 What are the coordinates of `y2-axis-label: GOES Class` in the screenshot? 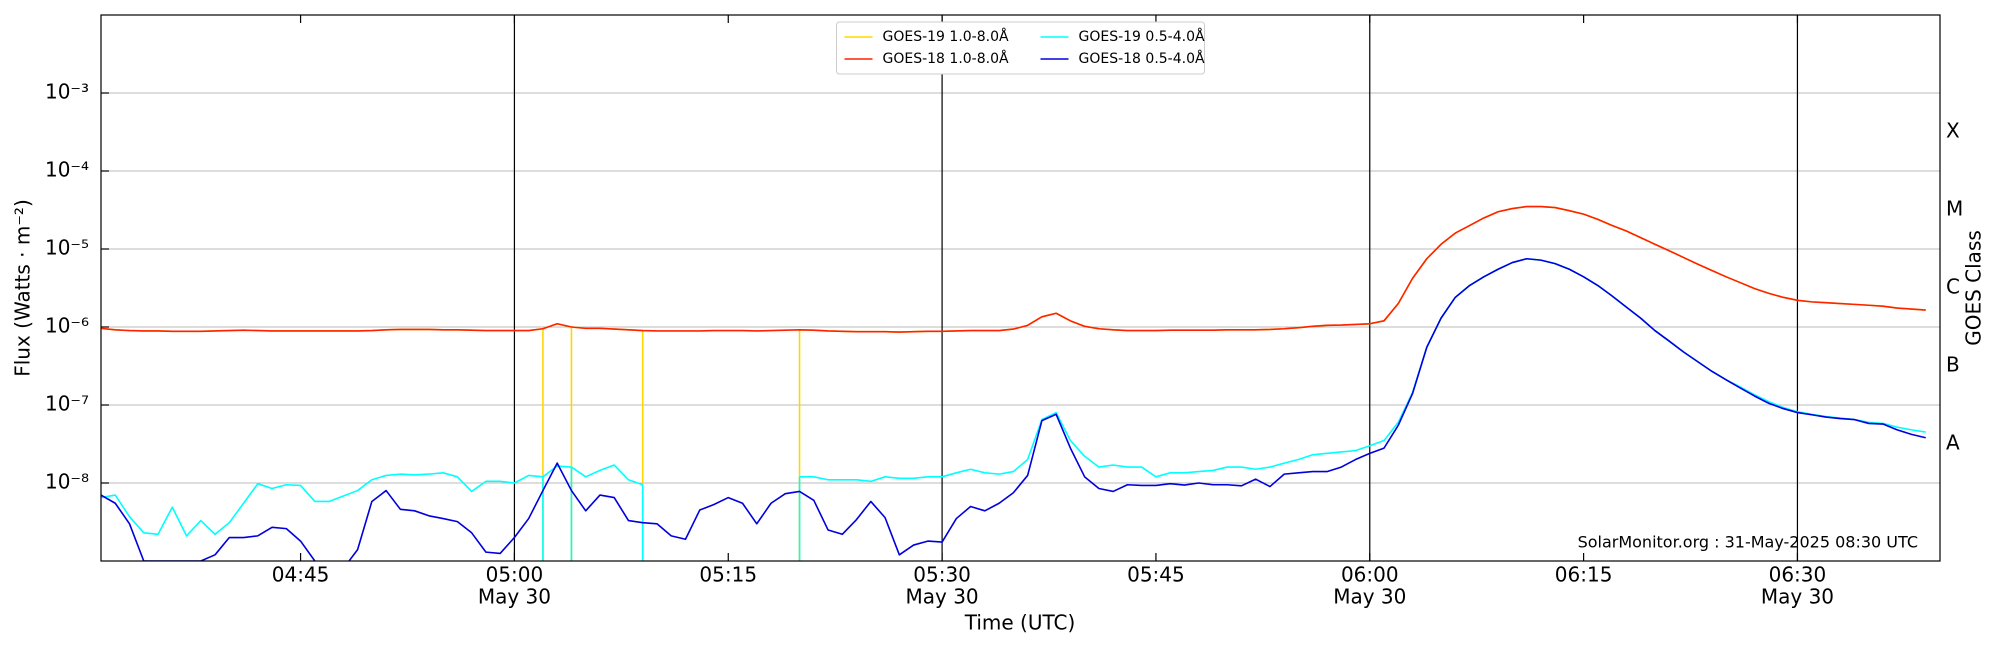 It's located at (1974, 288).